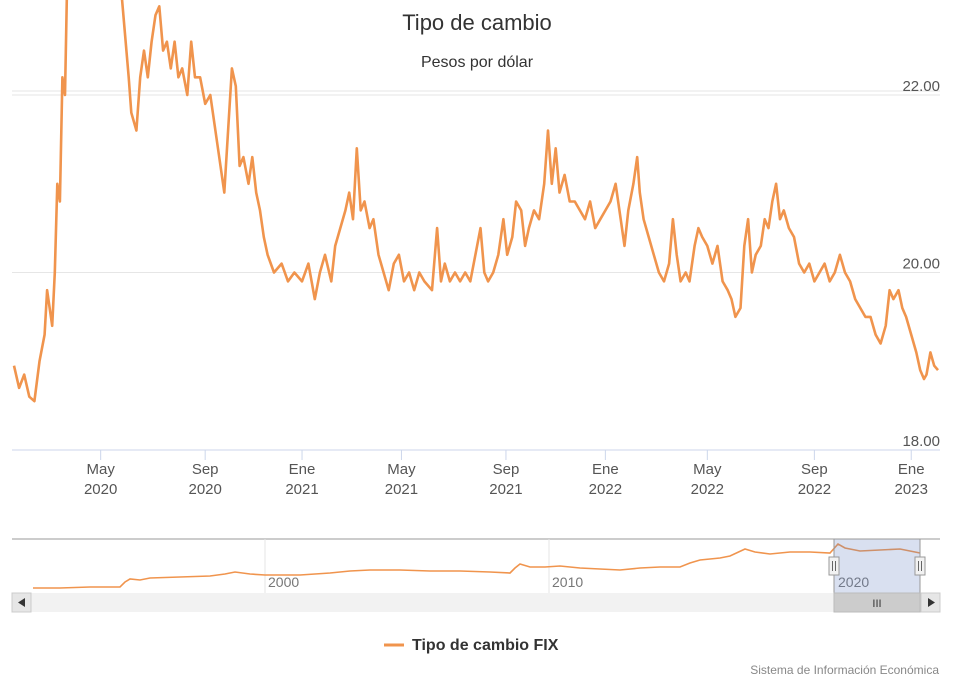 Image resolution: width=953 pixels, height=681 pixels. I want to click on scrollbar-track, so click(476, 602).